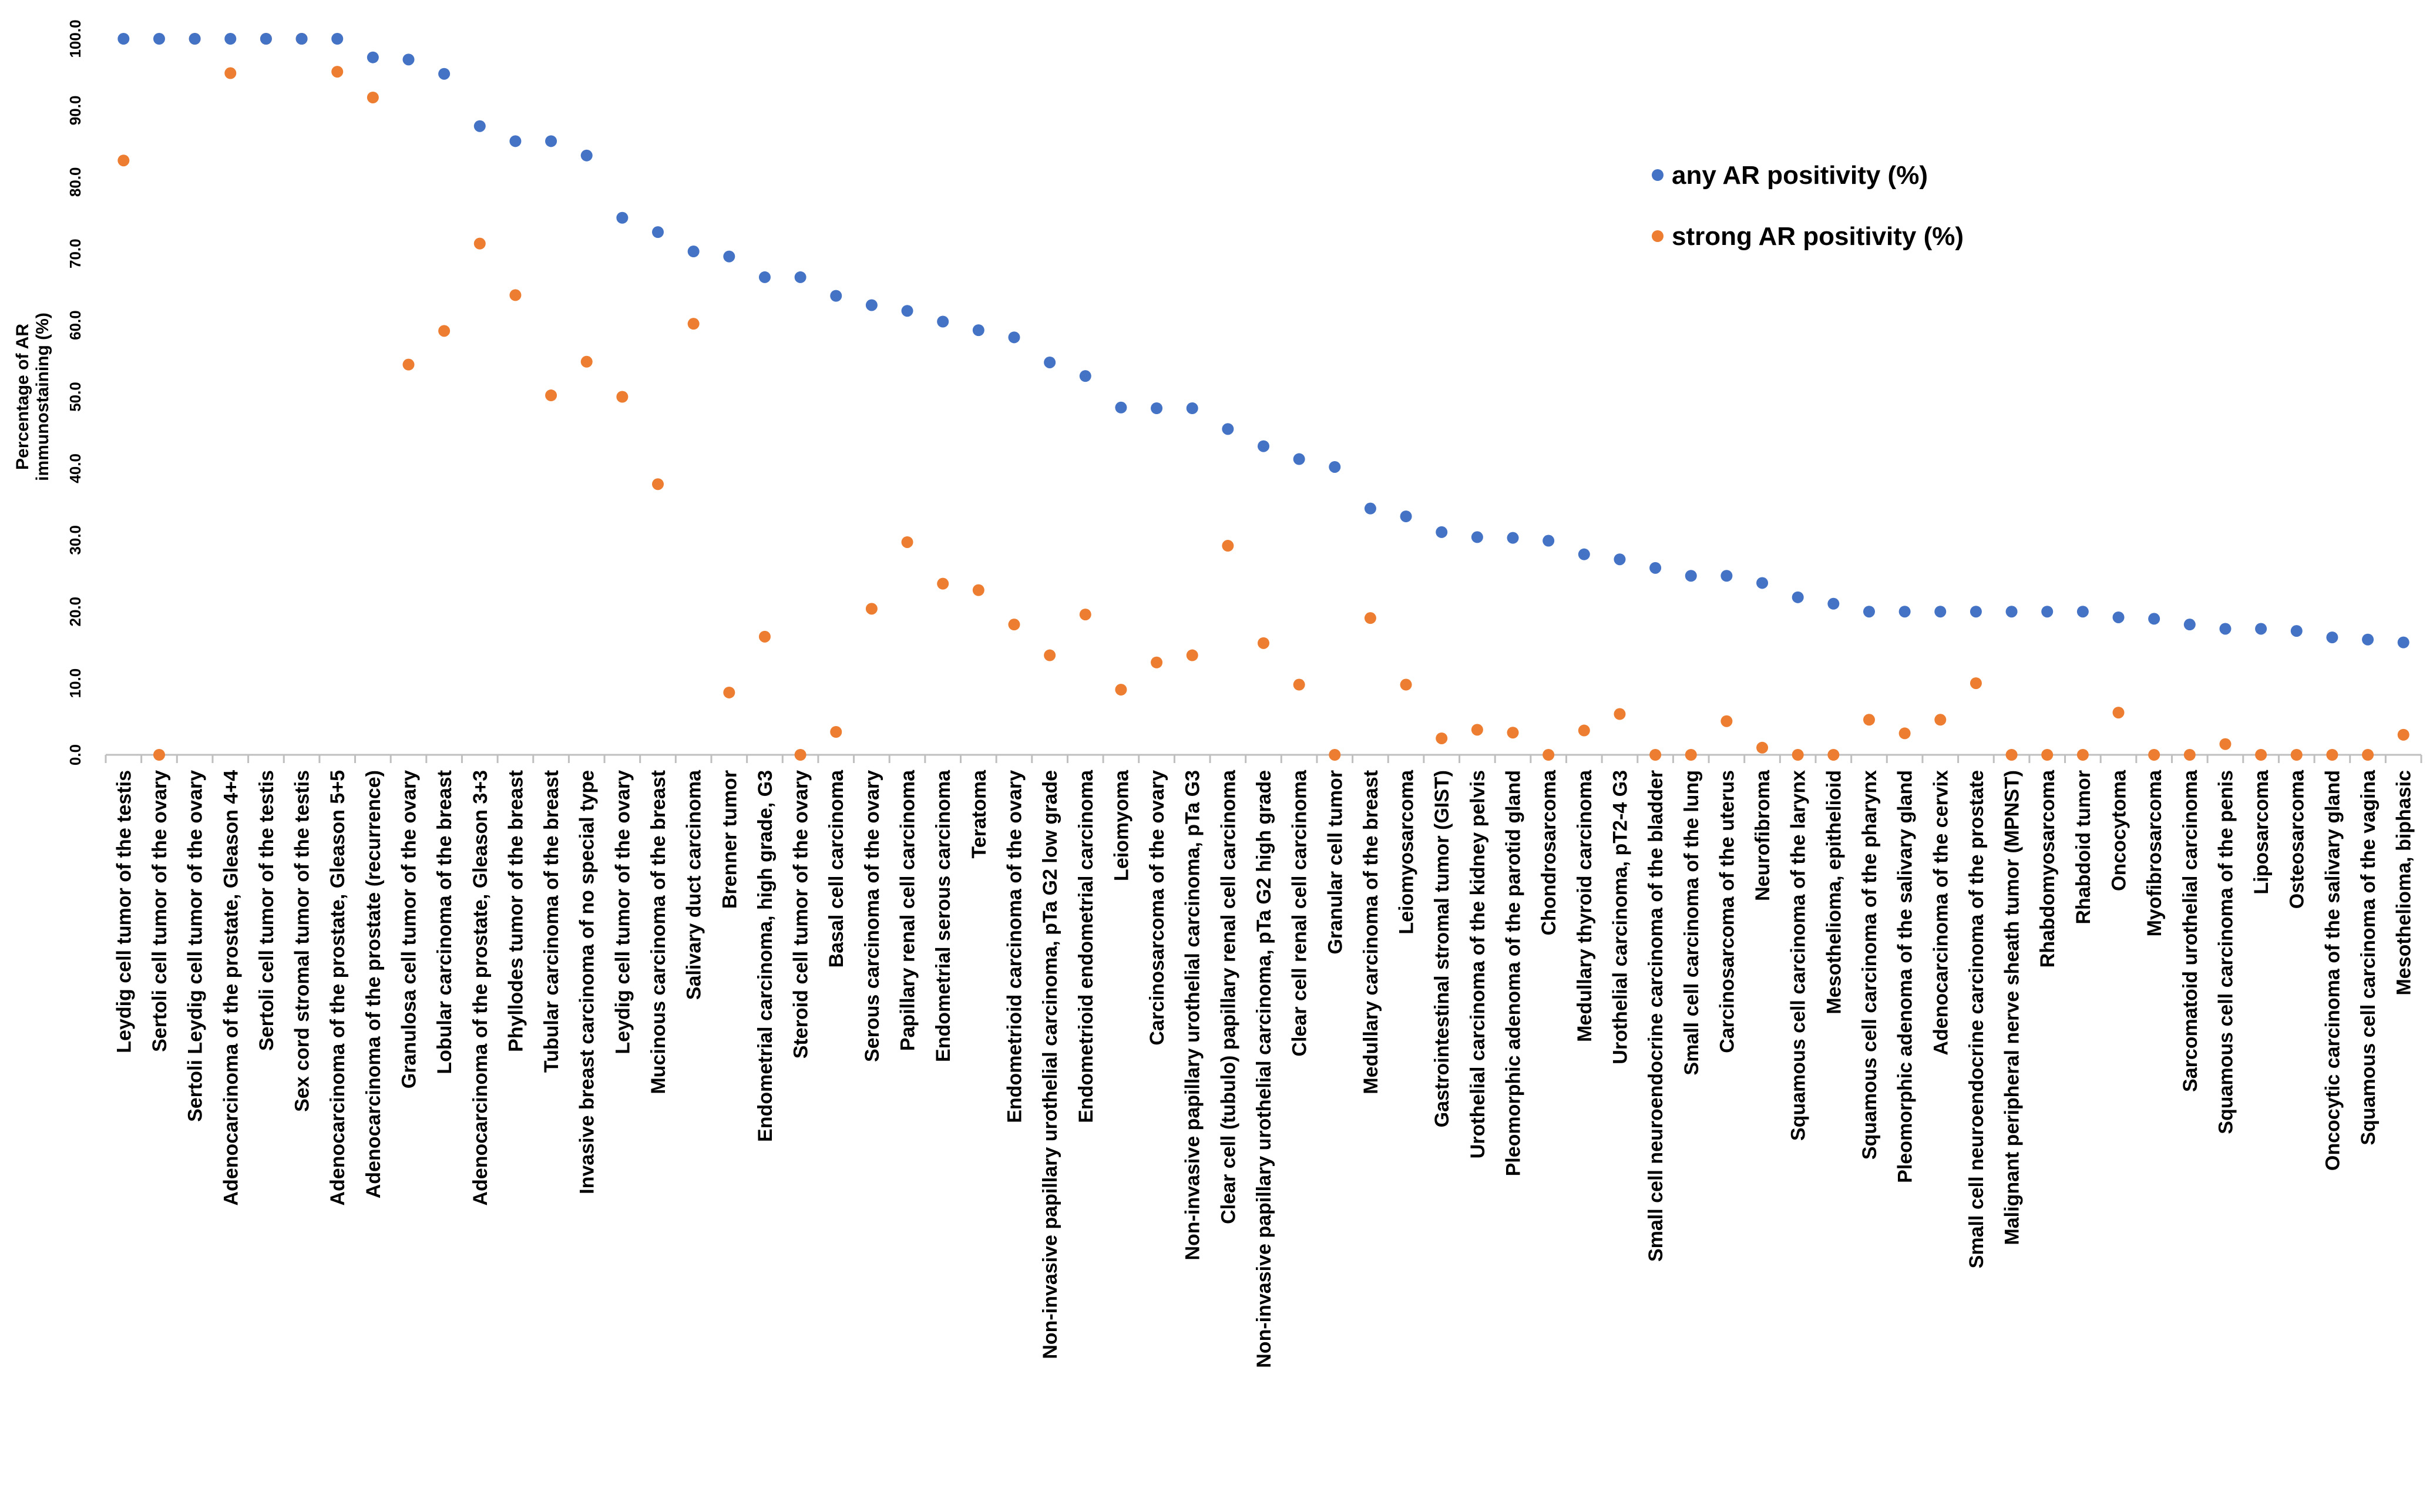  What do you see at coordinates (836, 869) in the screenshot?
I see `x-category-label: Basal cell carcinoma` at bounding box center [836, 869].